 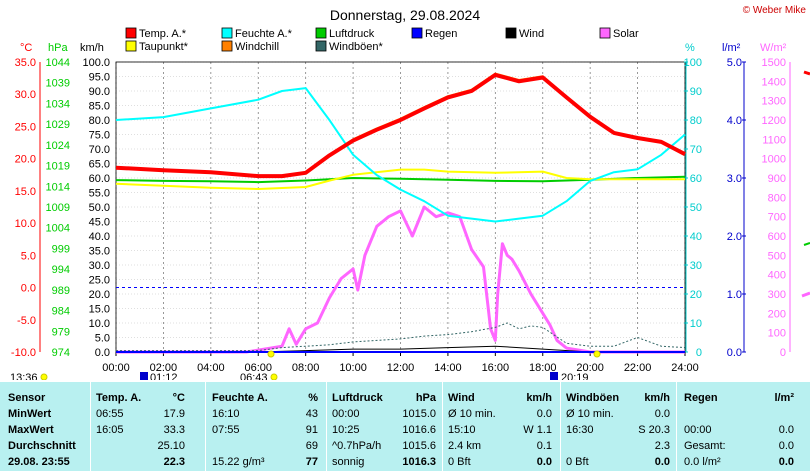 What do you see at coordinates (357, 446) in the screenshot?
I see `stats-cell: ^0.7hPa/h` at bounding box center [357, 446].